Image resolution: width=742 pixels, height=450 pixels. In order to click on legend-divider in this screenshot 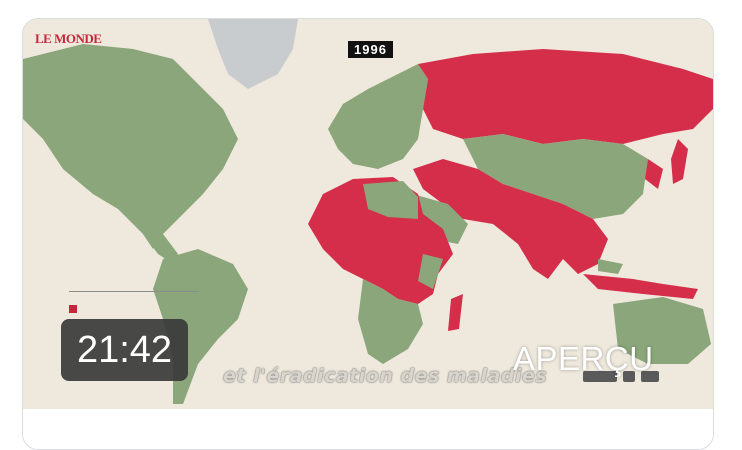, I will do `click(134, 291)`.